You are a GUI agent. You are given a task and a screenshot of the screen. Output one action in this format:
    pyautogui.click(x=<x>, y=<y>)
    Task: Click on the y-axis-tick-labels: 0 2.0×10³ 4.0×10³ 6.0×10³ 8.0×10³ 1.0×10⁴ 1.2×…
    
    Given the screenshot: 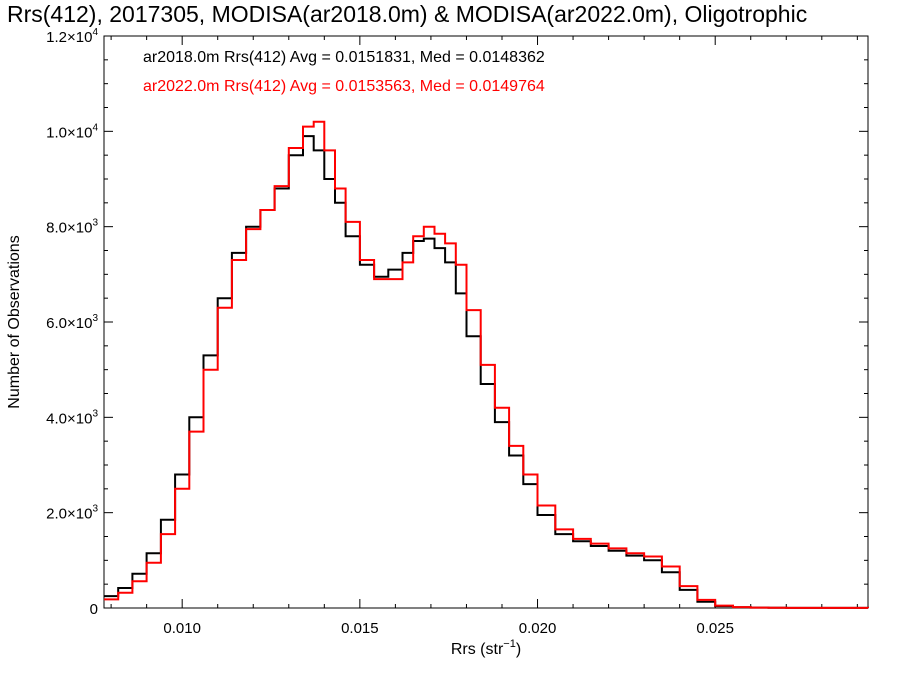 What is the action you would take?
    pyautogui.click(x=72, y=322)
    